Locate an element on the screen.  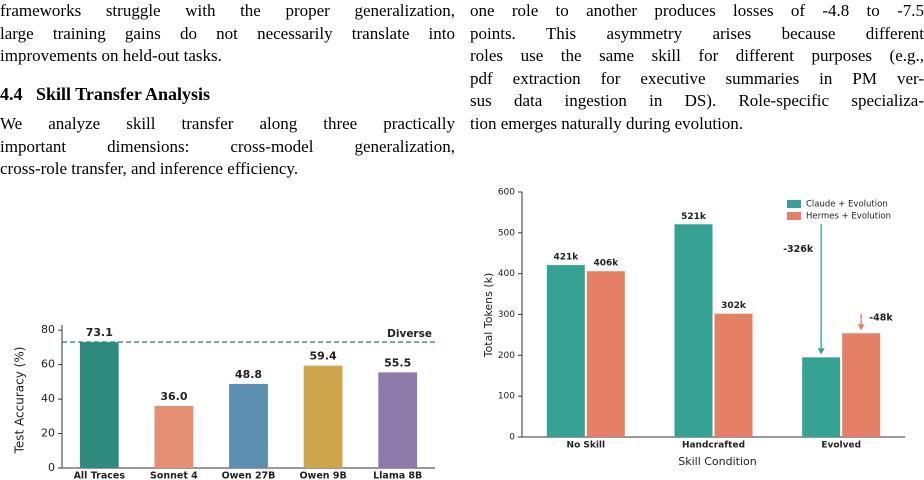
x-tick-label: Llama 8B is located at coordinates (397, 475).